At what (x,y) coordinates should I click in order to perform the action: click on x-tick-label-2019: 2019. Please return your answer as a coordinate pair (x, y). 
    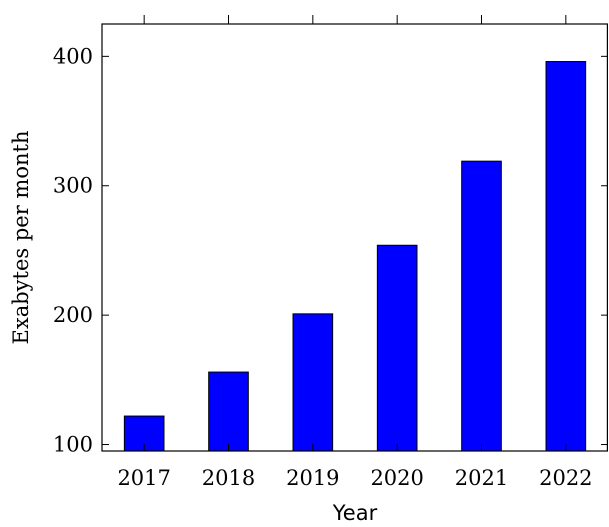
    Looking at the image, I should click on (312, 478).